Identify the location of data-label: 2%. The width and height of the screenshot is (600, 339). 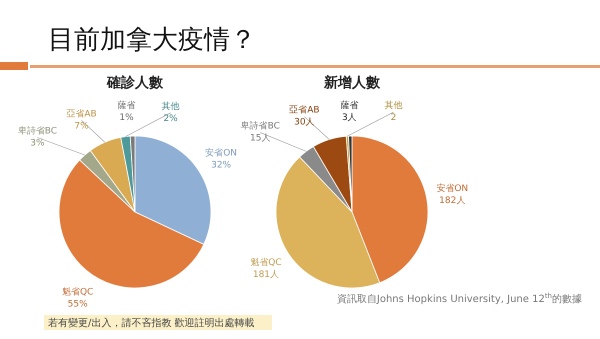
(170, 119).